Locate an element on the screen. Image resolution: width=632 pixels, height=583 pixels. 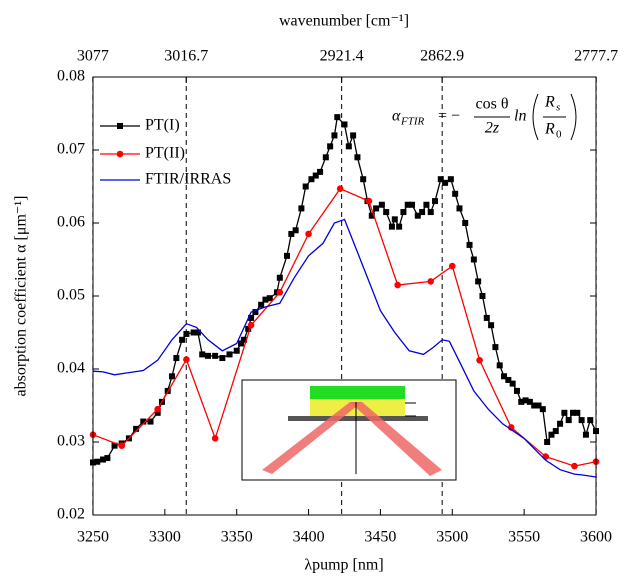
y-tick-label: 0.03 is located at coordinates (71, 441).